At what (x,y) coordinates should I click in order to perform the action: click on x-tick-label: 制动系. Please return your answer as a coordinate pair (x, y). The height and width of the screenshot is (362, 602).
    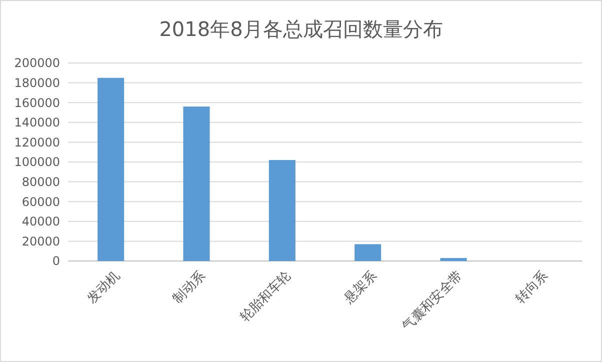
    Looking at the image, I should click on (189, 287).